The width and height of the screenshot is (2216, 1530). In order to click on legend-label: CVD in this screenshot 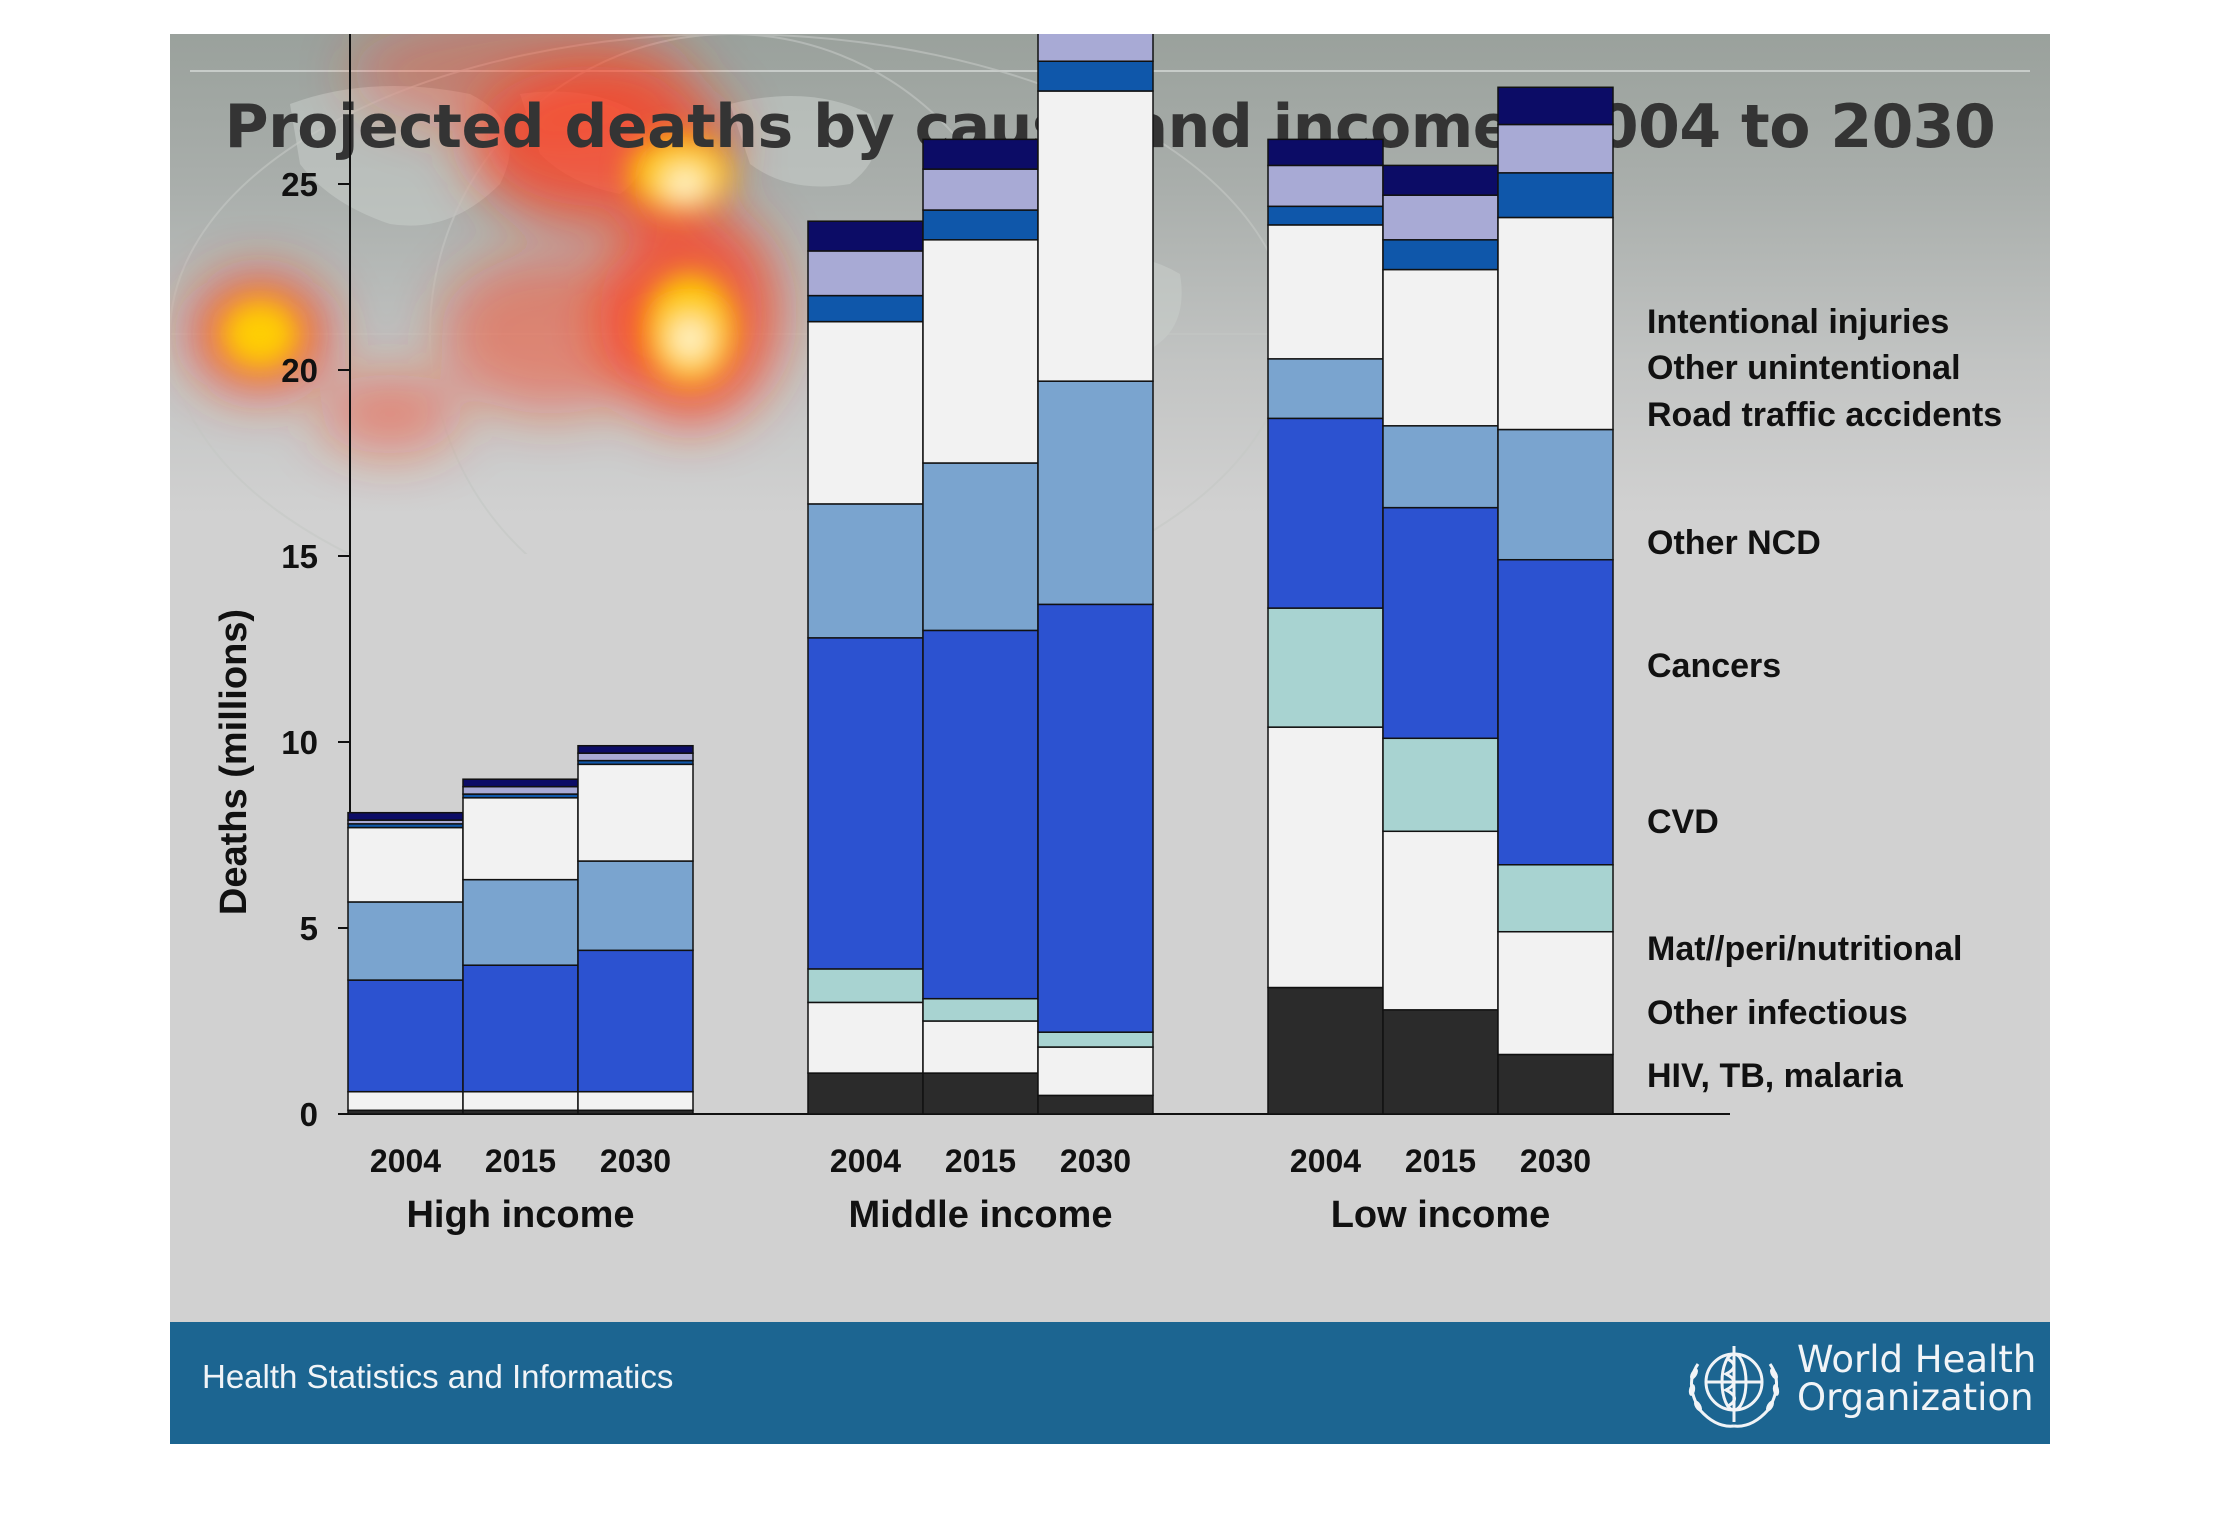, I will do `click(1683, 822)`.